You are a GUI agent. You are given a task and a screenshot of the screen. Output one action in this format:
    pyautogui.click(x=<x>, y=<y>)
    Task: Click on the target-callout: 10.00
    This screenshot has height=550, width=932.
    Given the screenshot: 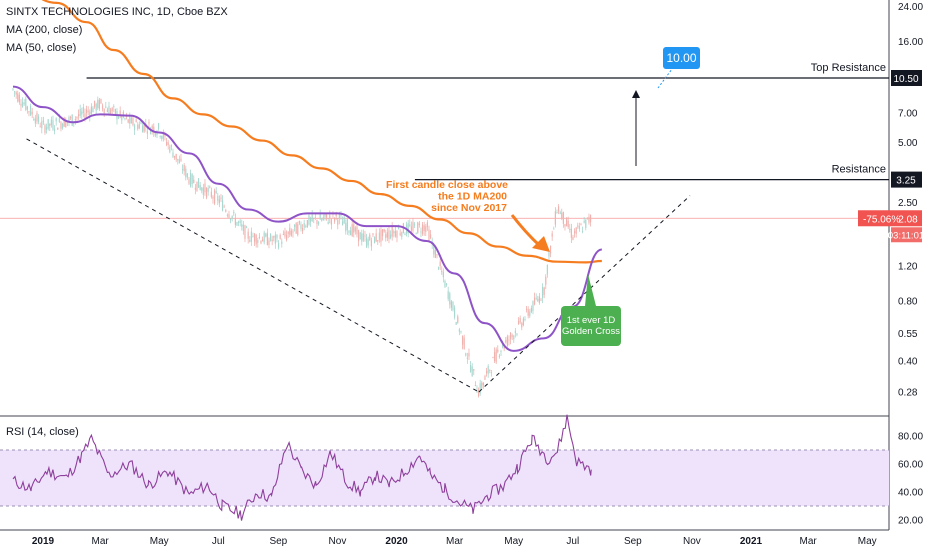 What is the action you would take?
    pyautogui.click(x=678, y=68)
    